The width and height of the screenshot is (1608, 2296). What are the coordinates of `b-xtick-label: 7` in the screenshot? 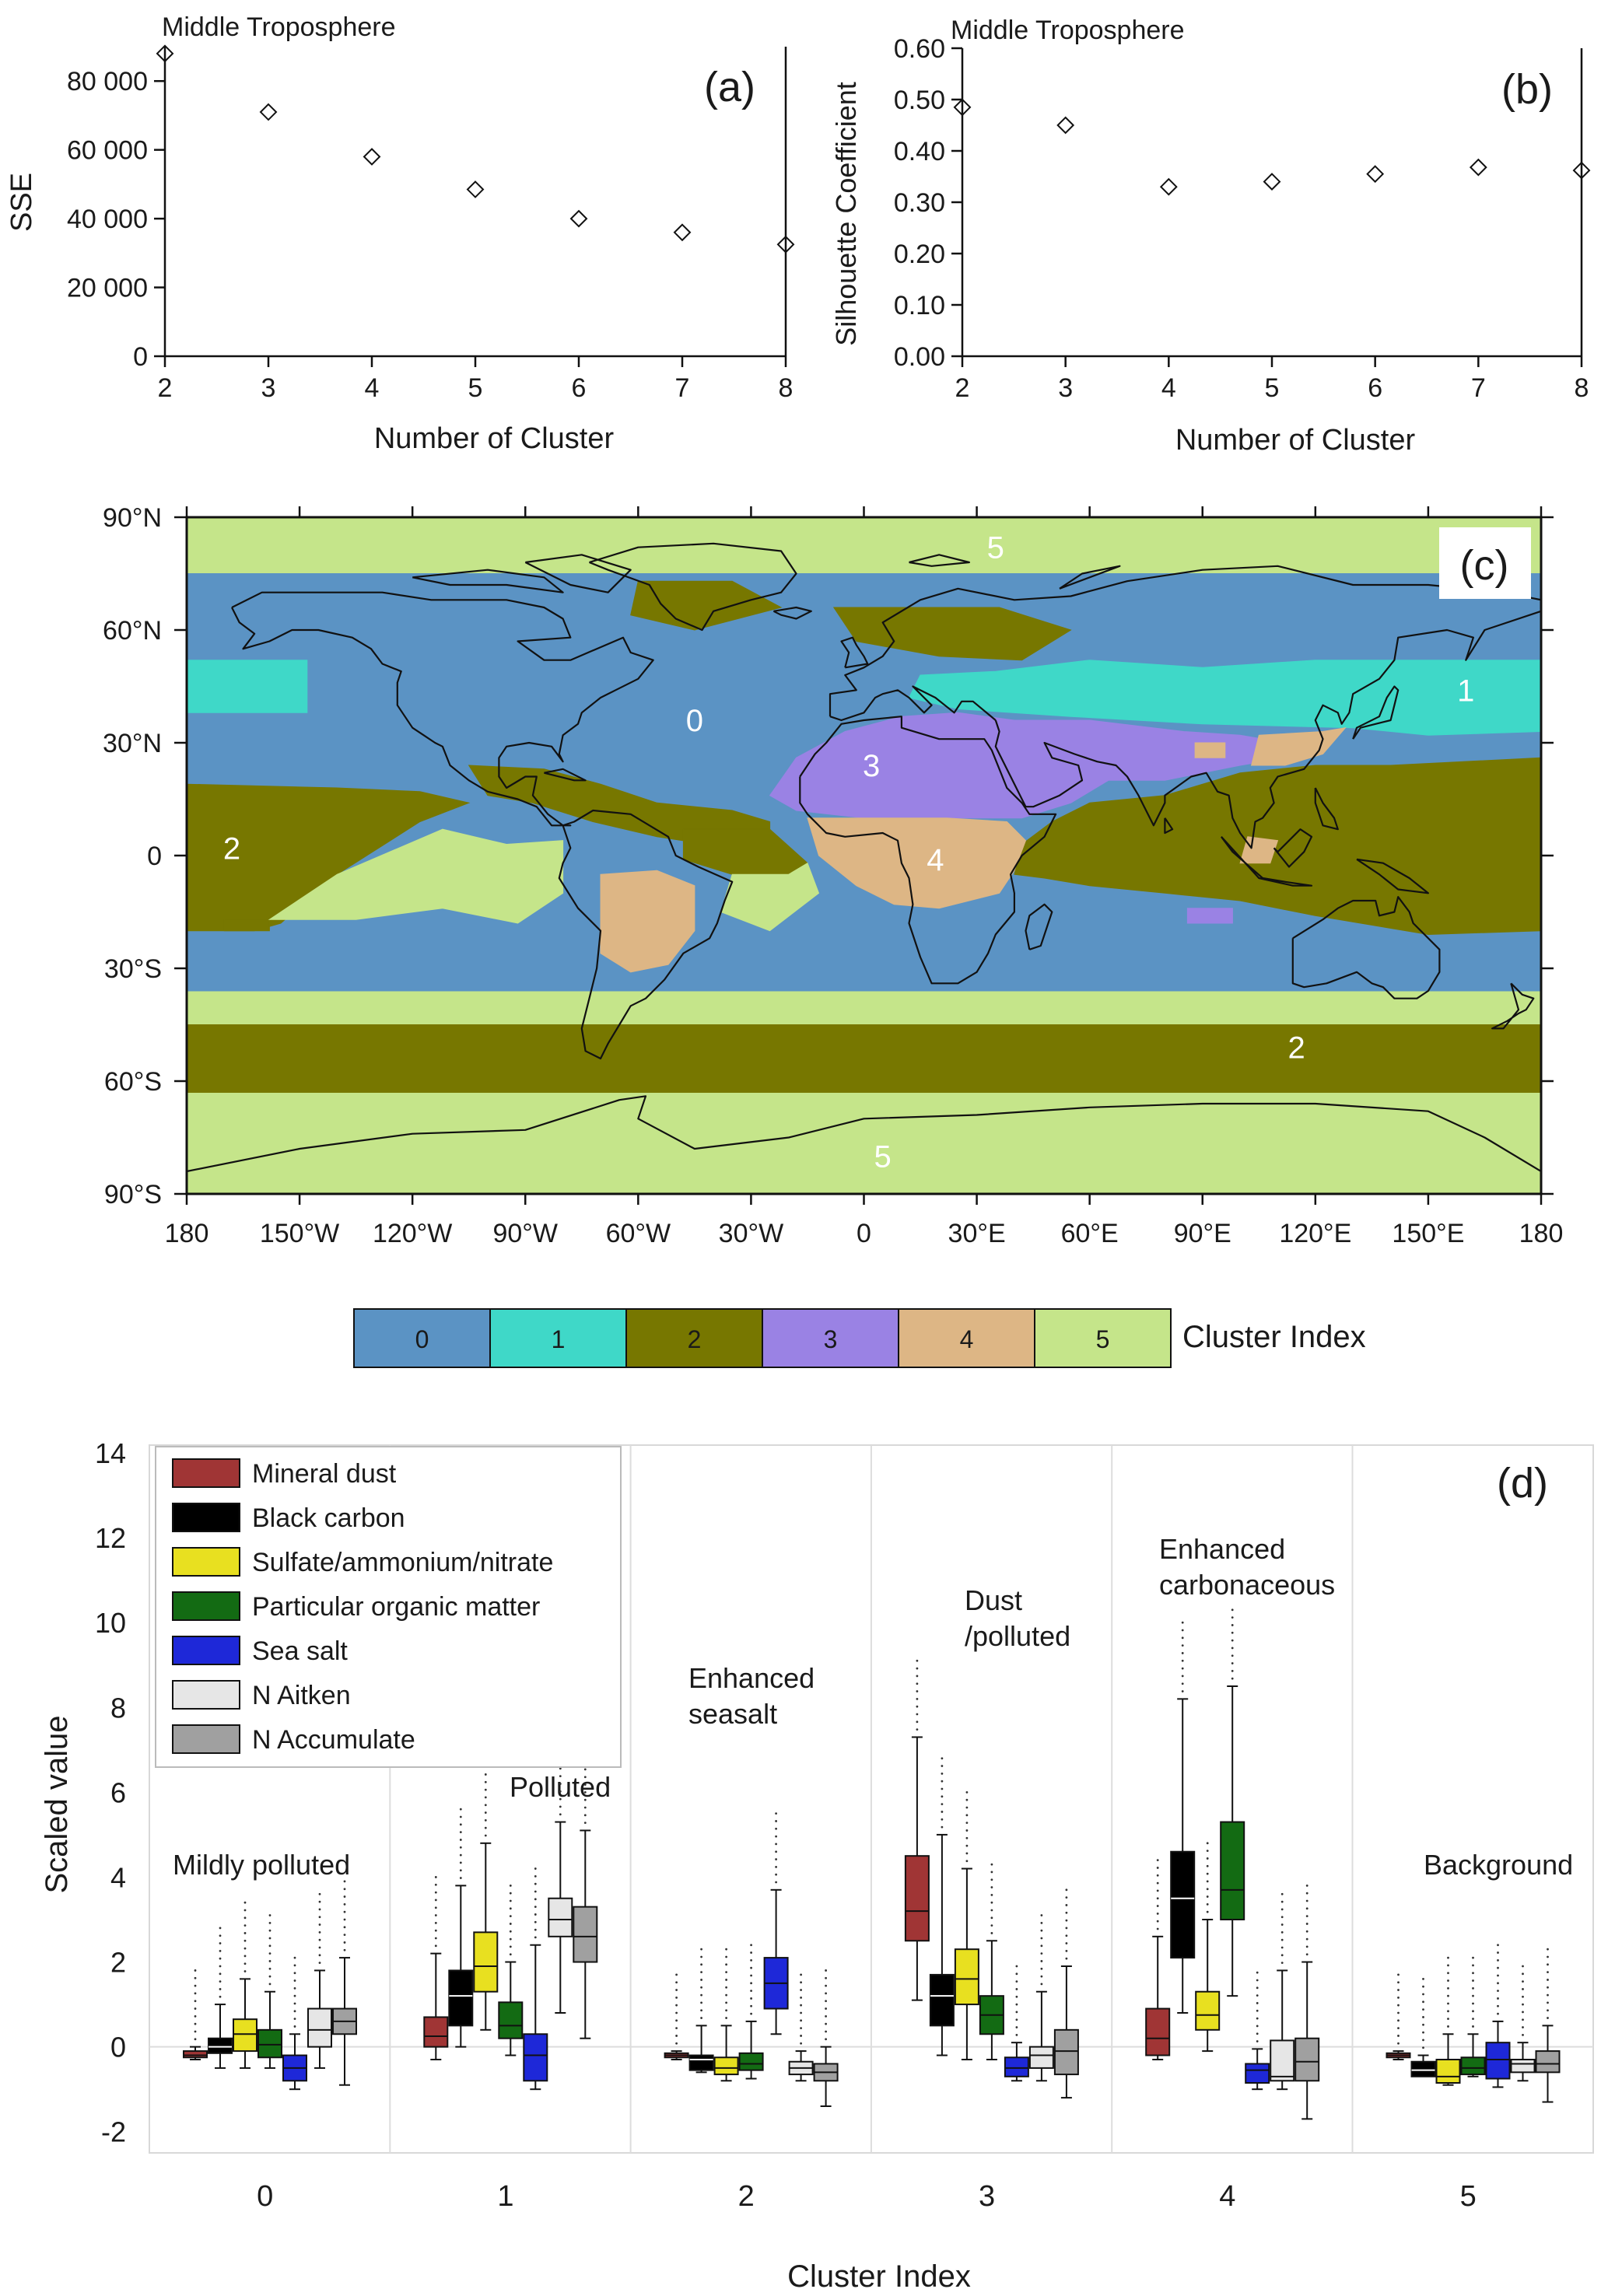 It's located at (1478, 388).